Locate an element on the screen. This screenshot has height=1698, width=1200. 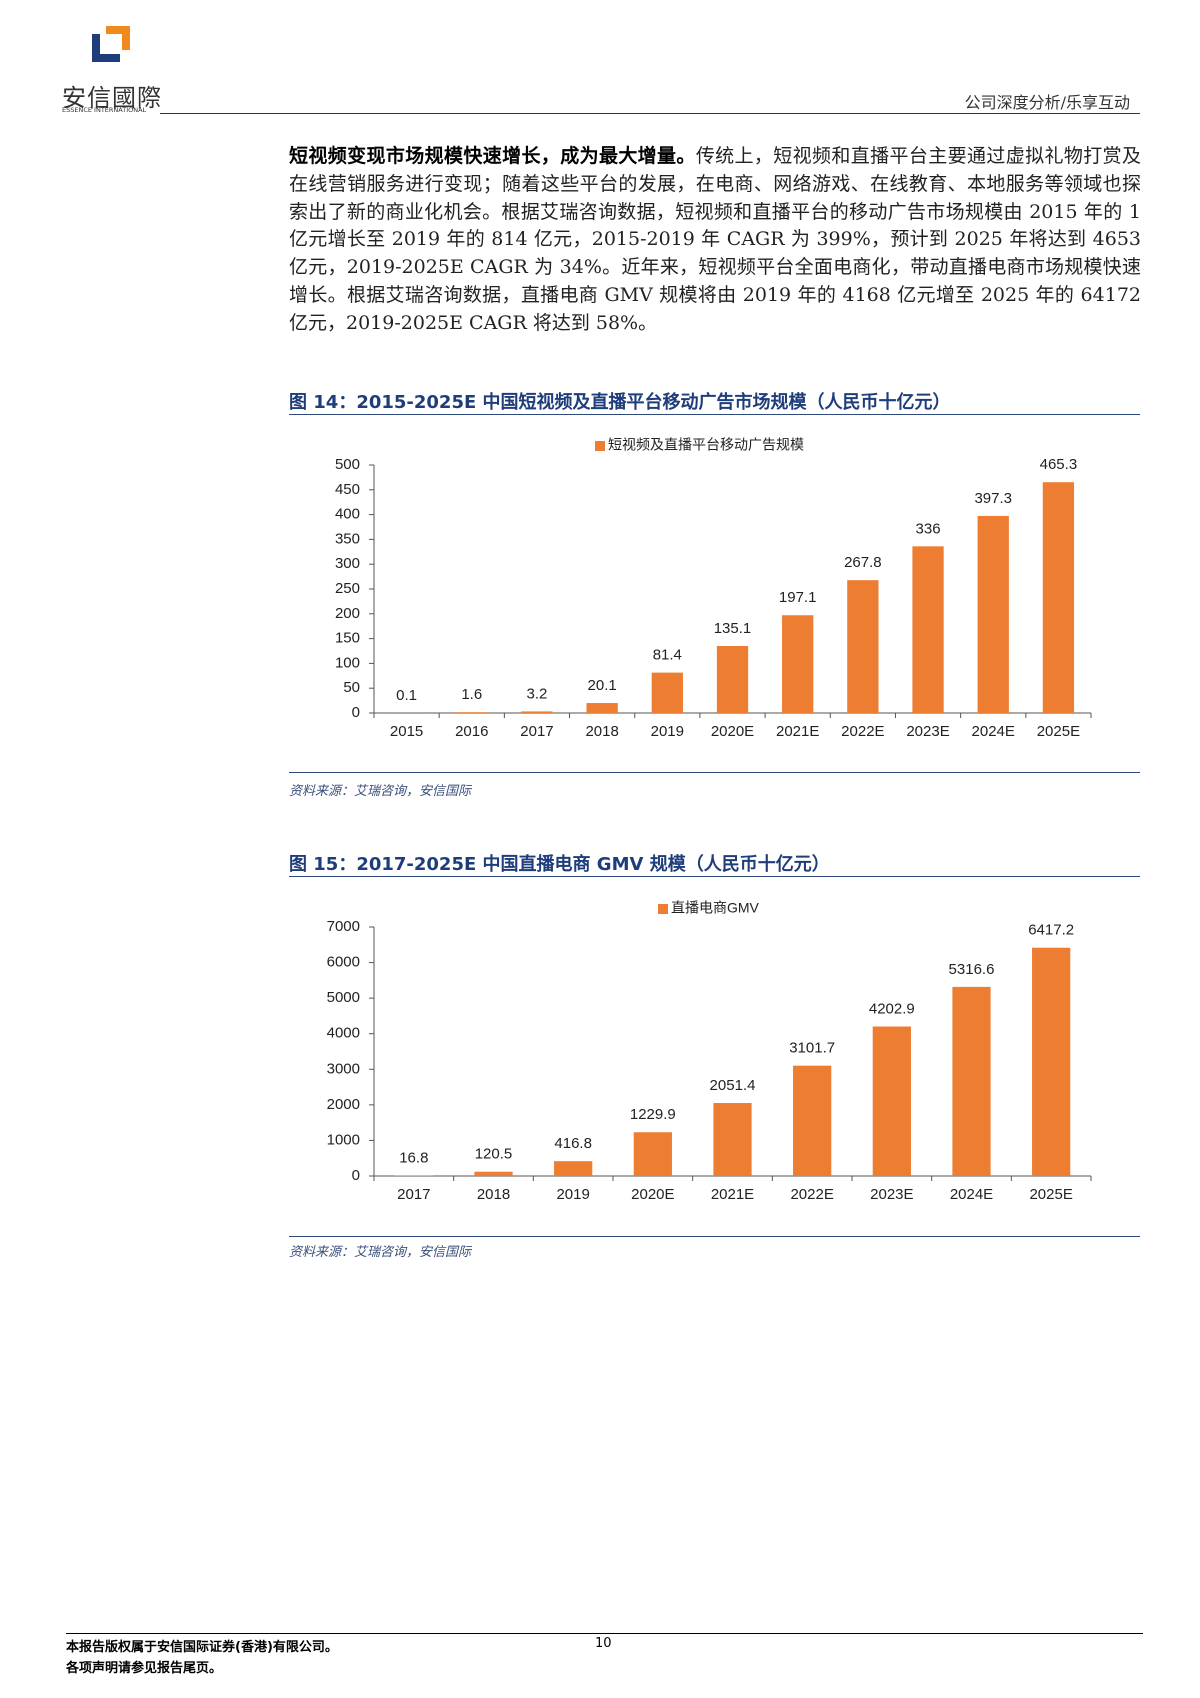
data-label: 465.3 is located at coordinates (1059, 464).